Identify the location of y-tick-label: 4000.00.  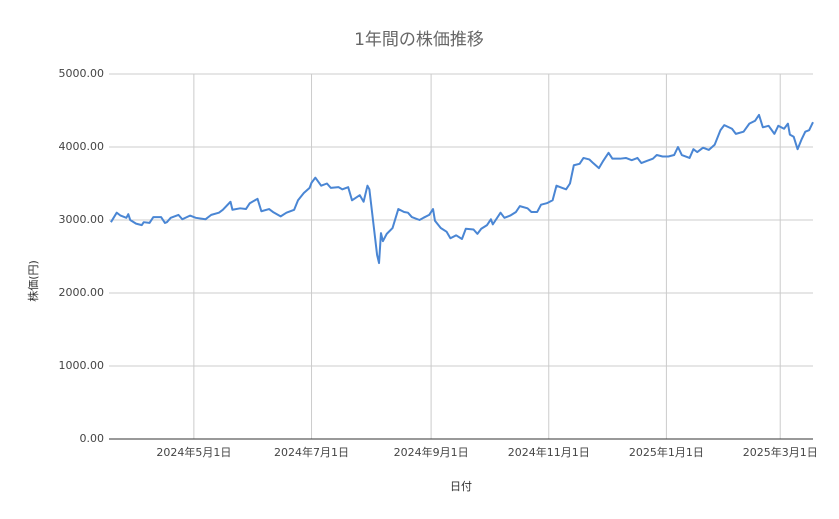
(82, 146).